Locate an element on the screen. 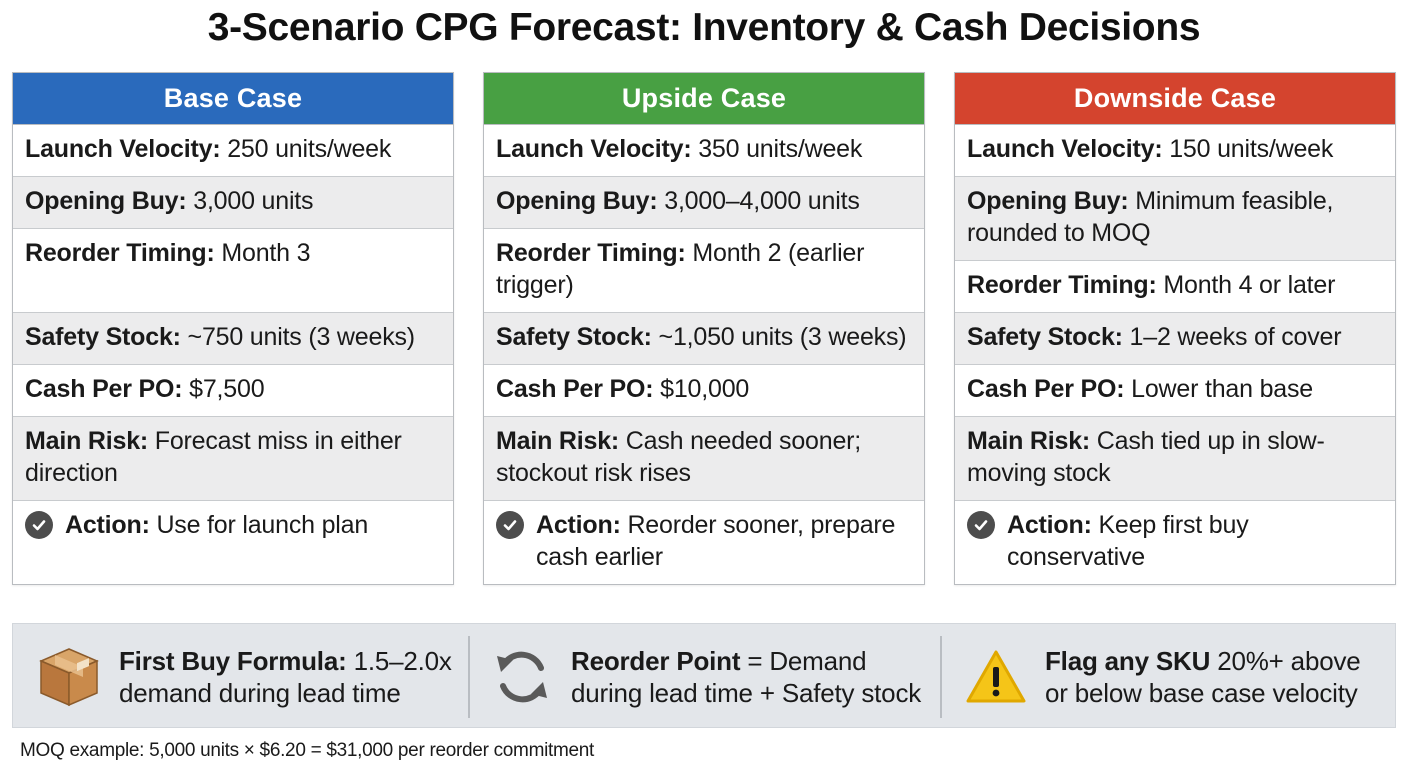  row-opening-buy: Opening Buy: 3,000–4,000 units is located at coordinates (704, 203).